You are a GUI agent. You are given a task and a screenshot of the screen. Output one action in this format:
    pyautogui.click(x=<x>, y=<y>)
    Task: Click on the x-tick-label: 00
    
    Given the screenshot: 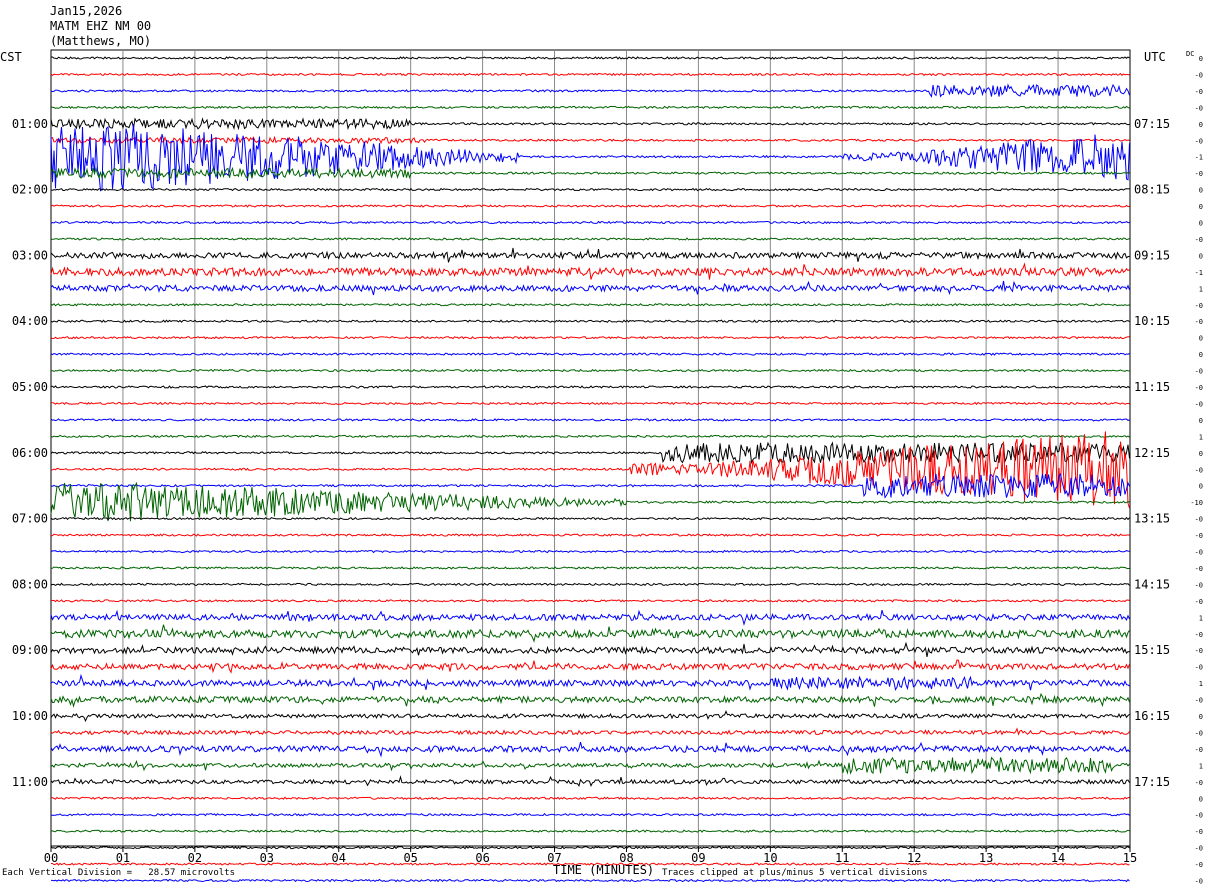 What is the action you would take?
    pyautogui.click(x=51, y=858)
    